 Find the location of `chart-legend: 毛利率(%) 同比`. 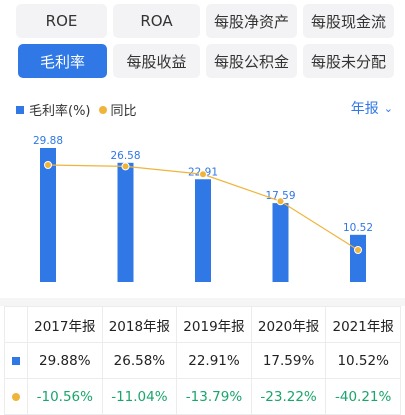

chart-legend: 毛利率(%) 同比 is located at coordinates (76, 109).